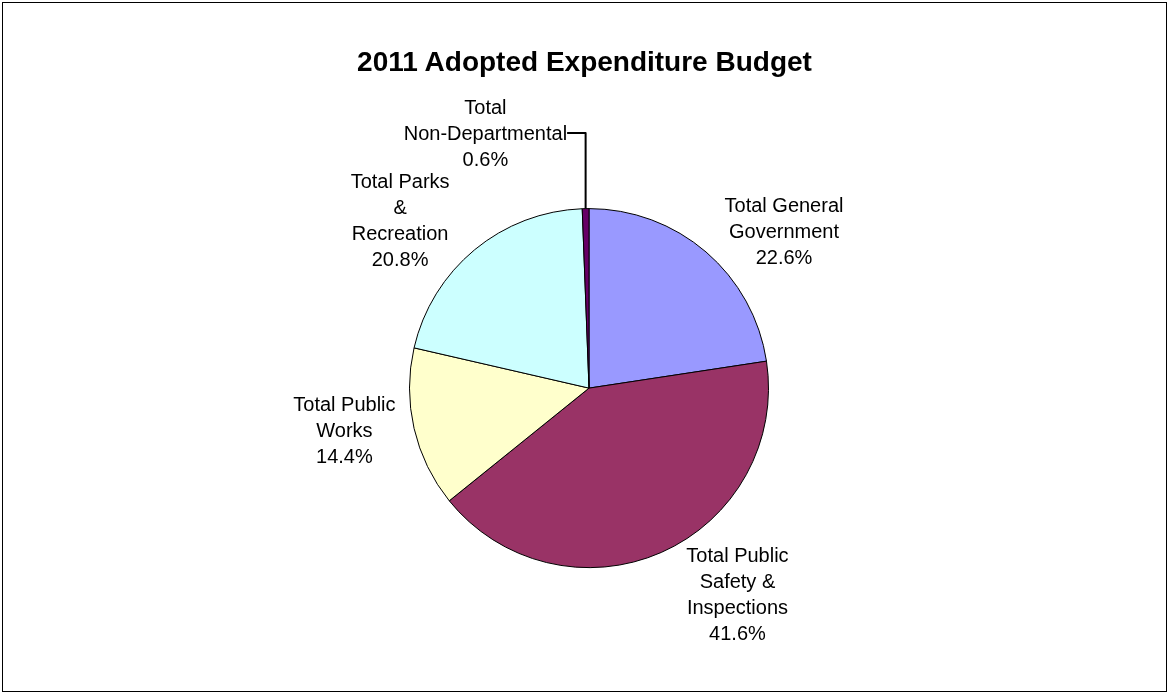 The width and height of the screenshot is (1169, 694). What do you see at coordinates (784, 256) in the screenshot?
I see `data-label: 22.6%` at bounding box center [784, 256].